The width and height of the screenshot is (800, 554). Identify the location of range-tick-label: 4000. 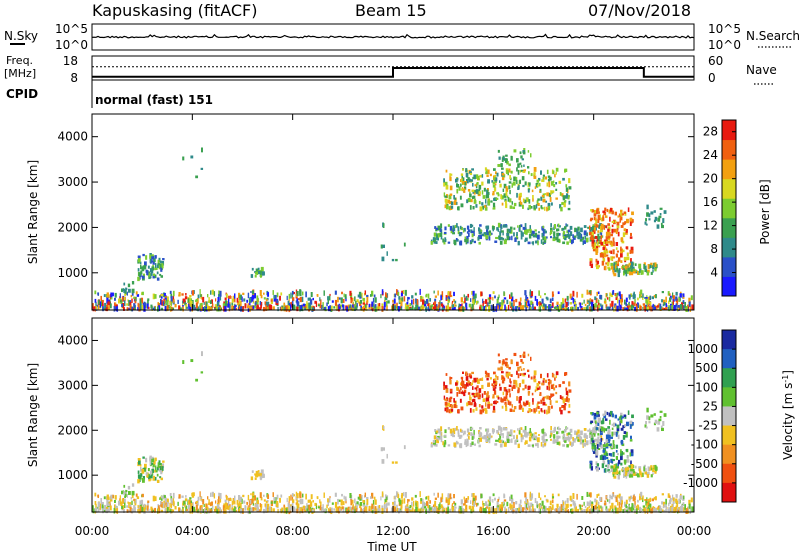
(72, 137).